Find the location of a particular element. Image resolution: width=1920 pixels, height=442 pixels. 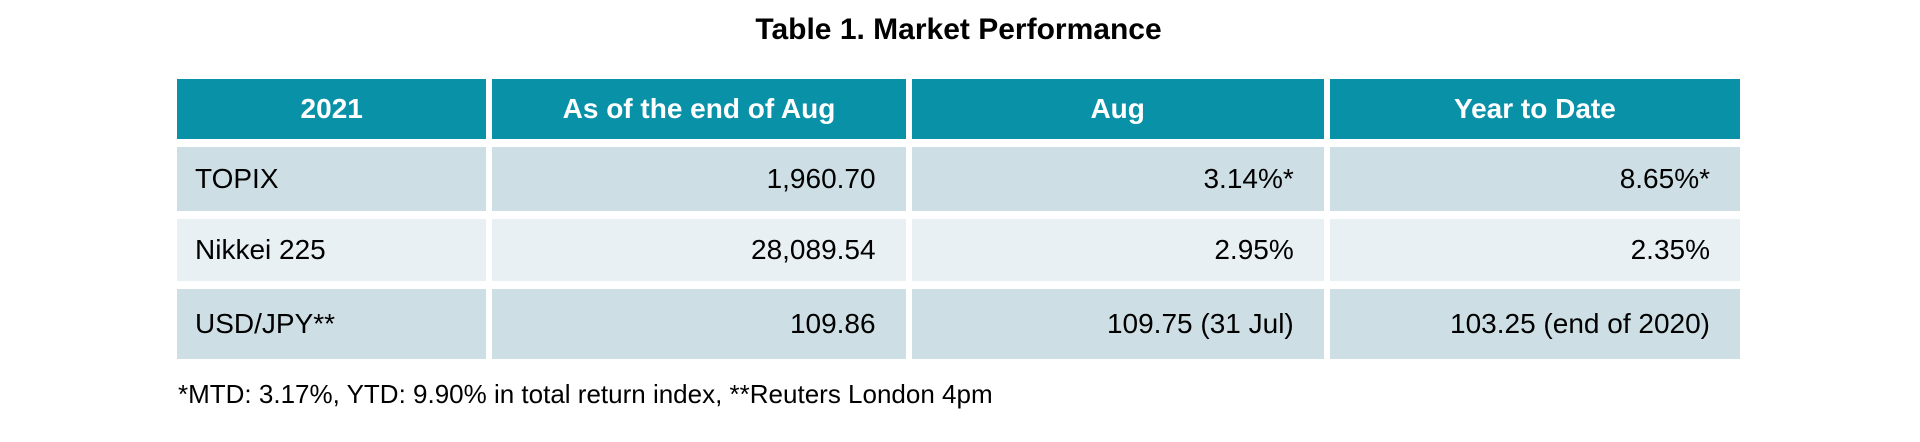

table-title: Table 1. Market Performance is located at coordinates (958, 29).